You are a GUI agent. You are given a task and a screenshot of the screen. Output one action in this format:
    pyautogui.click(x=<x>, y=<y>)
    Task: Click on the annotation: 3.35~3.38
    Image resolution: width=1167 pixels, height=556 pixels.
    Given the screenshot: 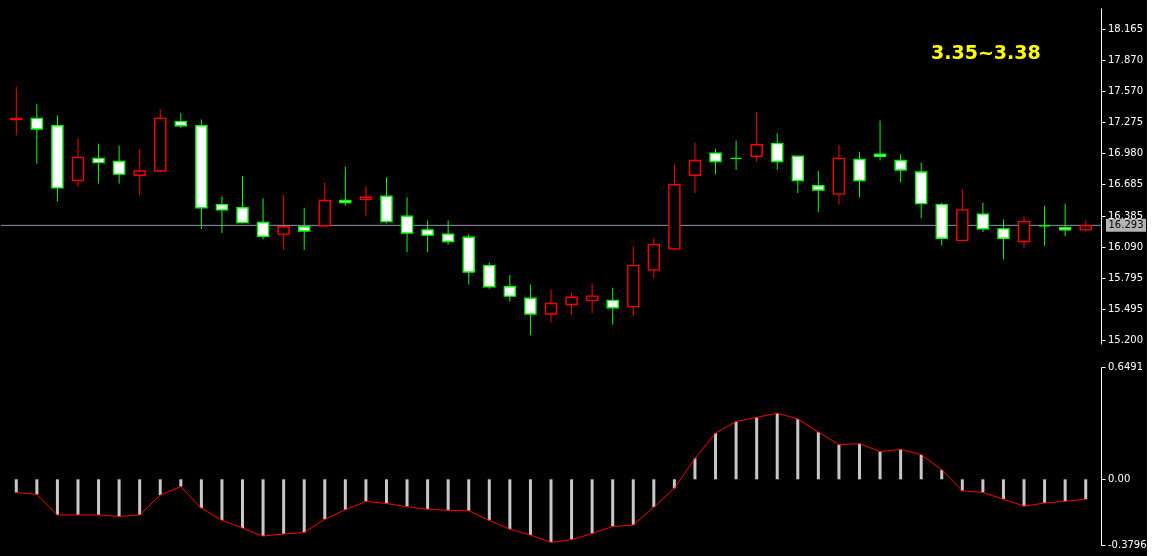 What is the action you would take?
    pyautogui.click(x=986, y=52)
    